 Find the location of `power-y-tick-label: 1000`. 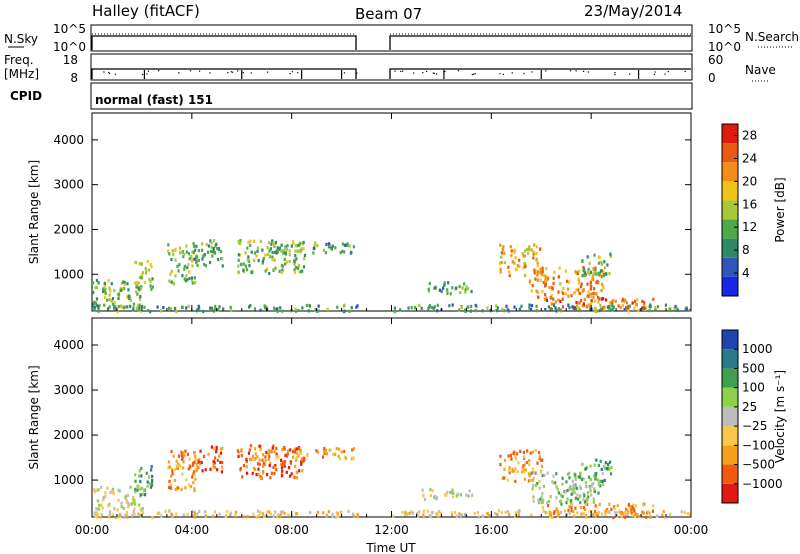

power-y-tick-label: 1000 is located at coordinates (68, 274).